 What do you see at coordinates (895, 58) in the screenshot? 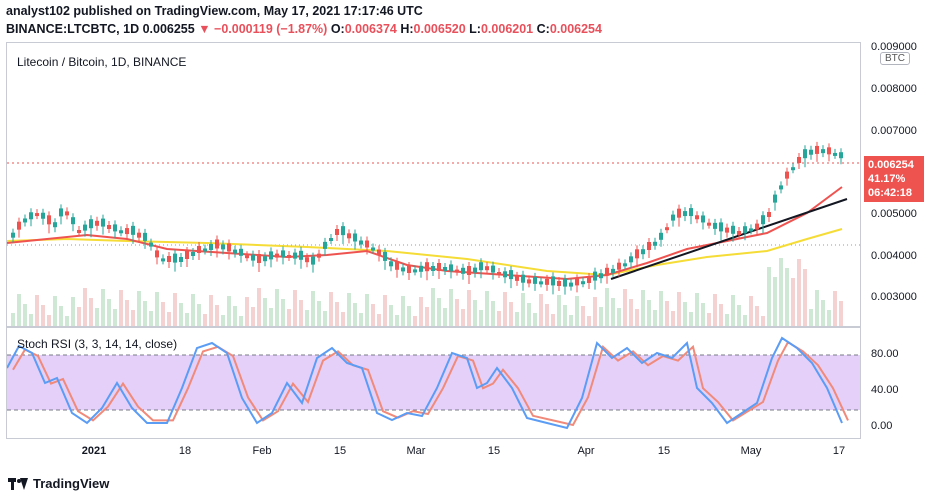
I see `currency-badge: BTC` at bounding box center [895, 58].